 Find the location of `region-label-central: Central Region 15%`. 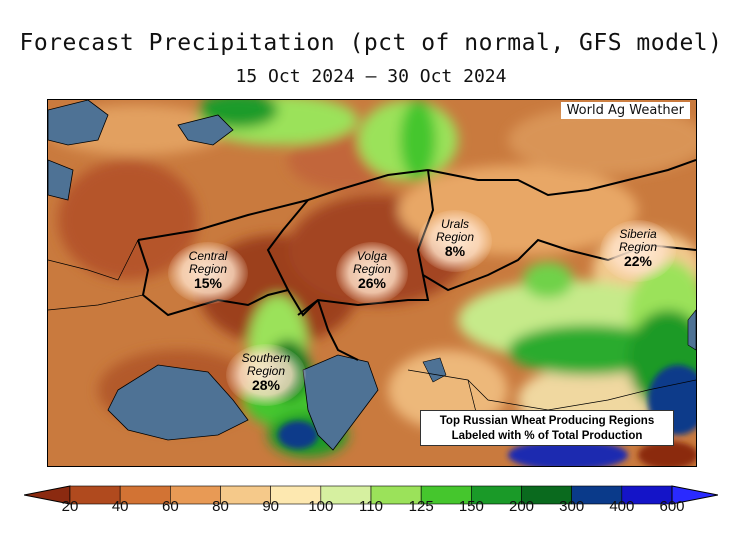

region-label-central: Central Region 15% is located at coordinates (208, 270).